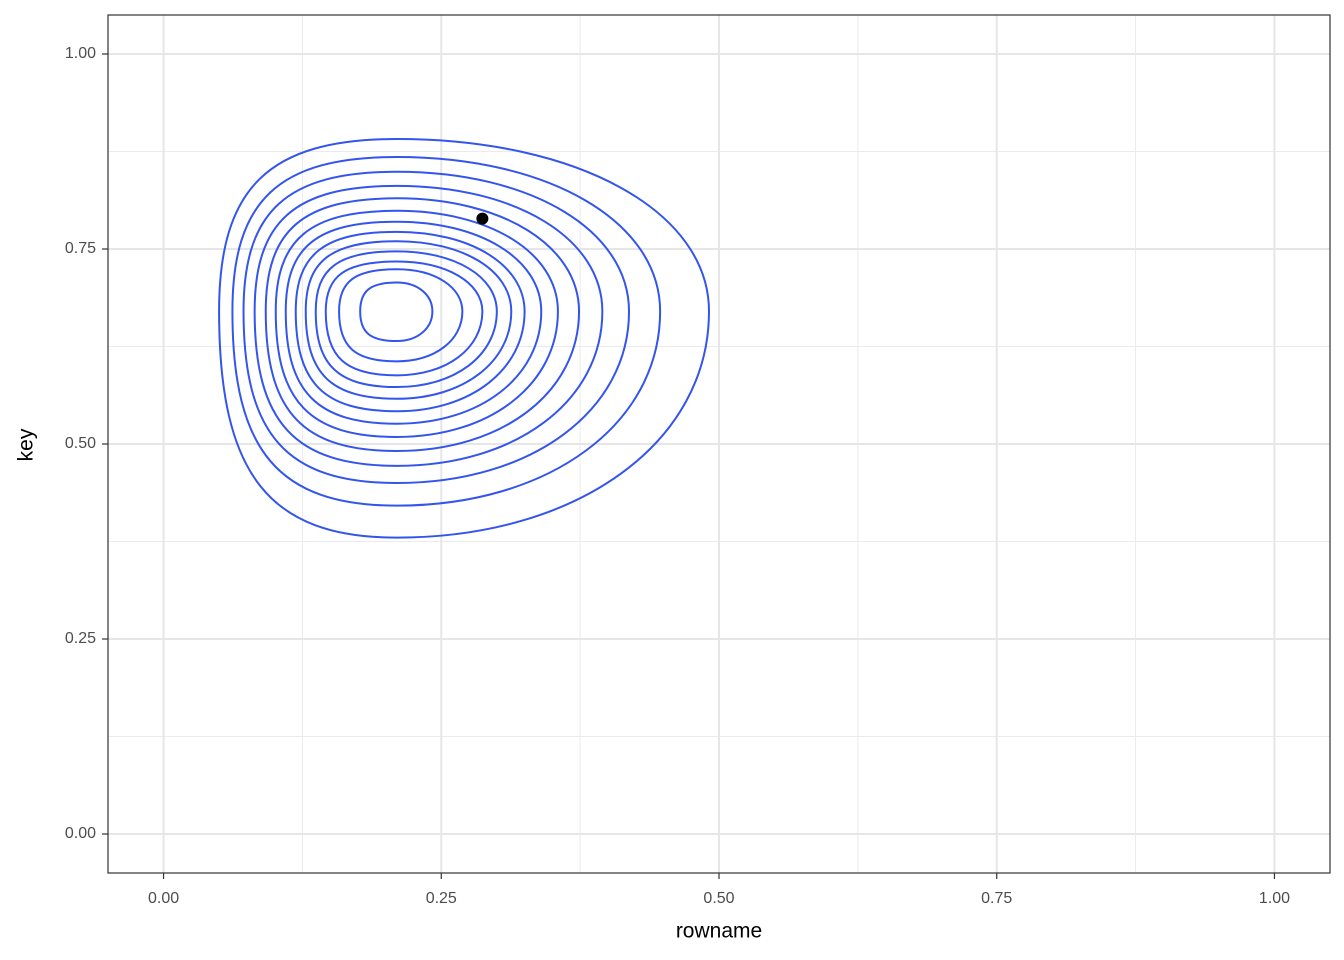  I want to click on y-axis-title: key, so click(26, 444).